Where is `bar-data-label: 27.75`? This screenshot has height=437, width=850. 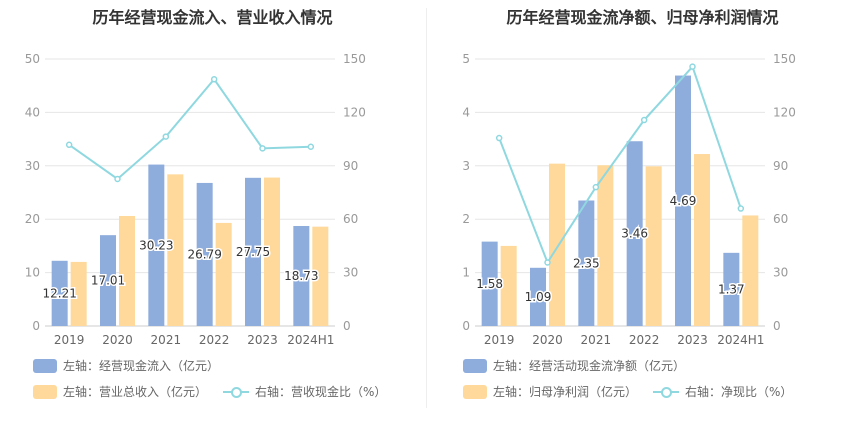 bar-data-label: 27.75 is located at coordinates (253, 252).